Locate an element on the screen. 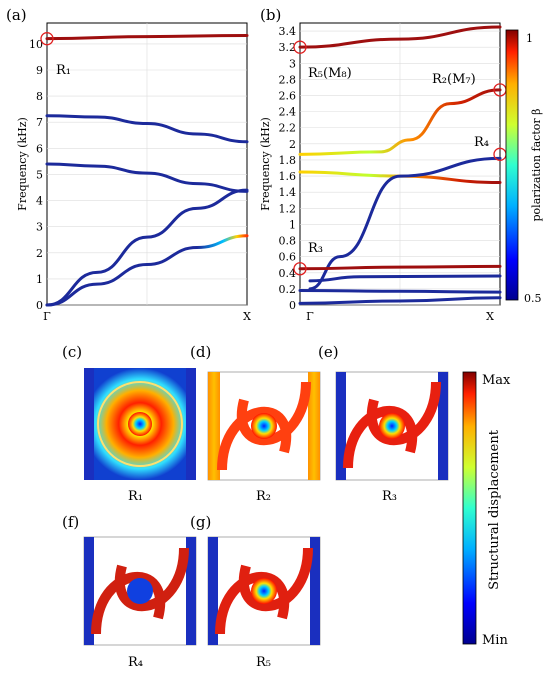 This screenshot has width=550, height=686. displacement-colorbar-max: Max is located at coordinates (496, 380).